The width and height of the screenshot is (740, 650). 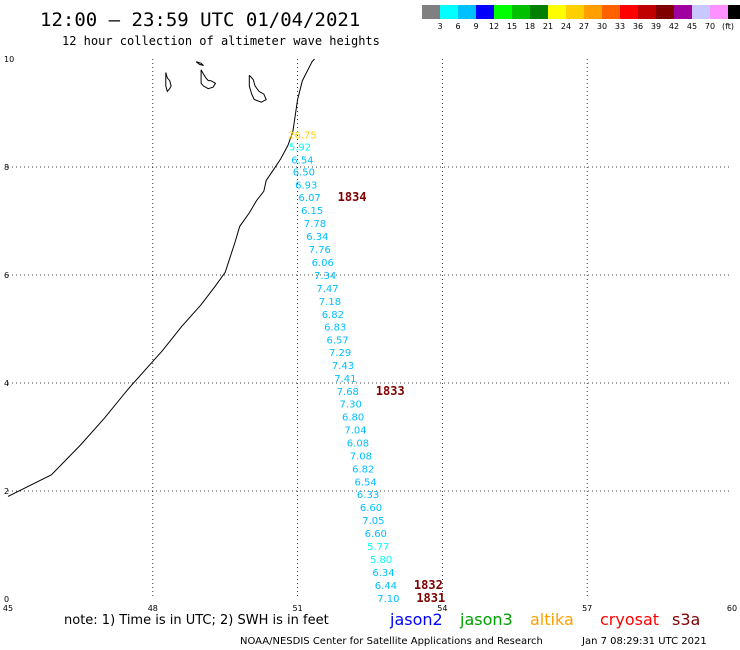 I want to click on wave-height-value: 7.34, so click(x=325, y=276).